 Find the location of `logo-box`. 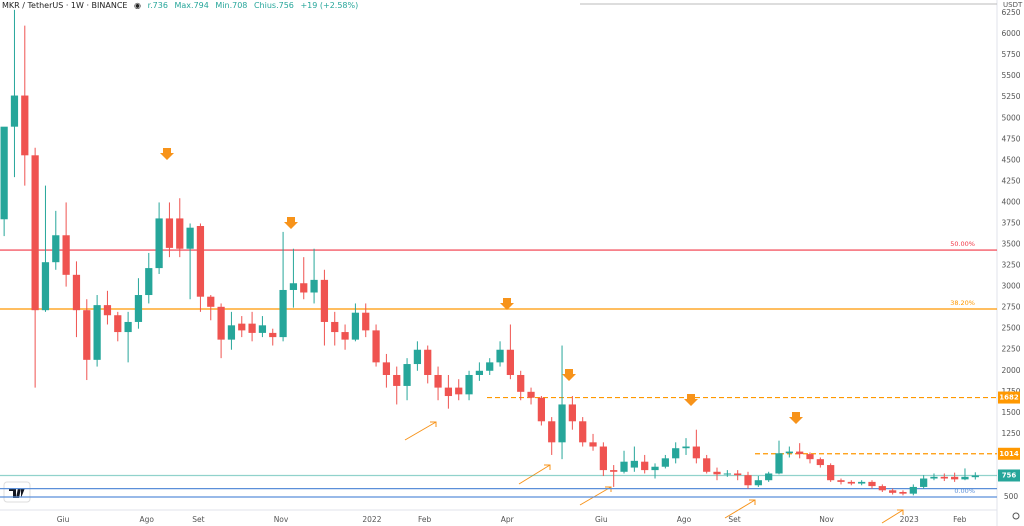

logo-box is located at coordinates (17, 492).